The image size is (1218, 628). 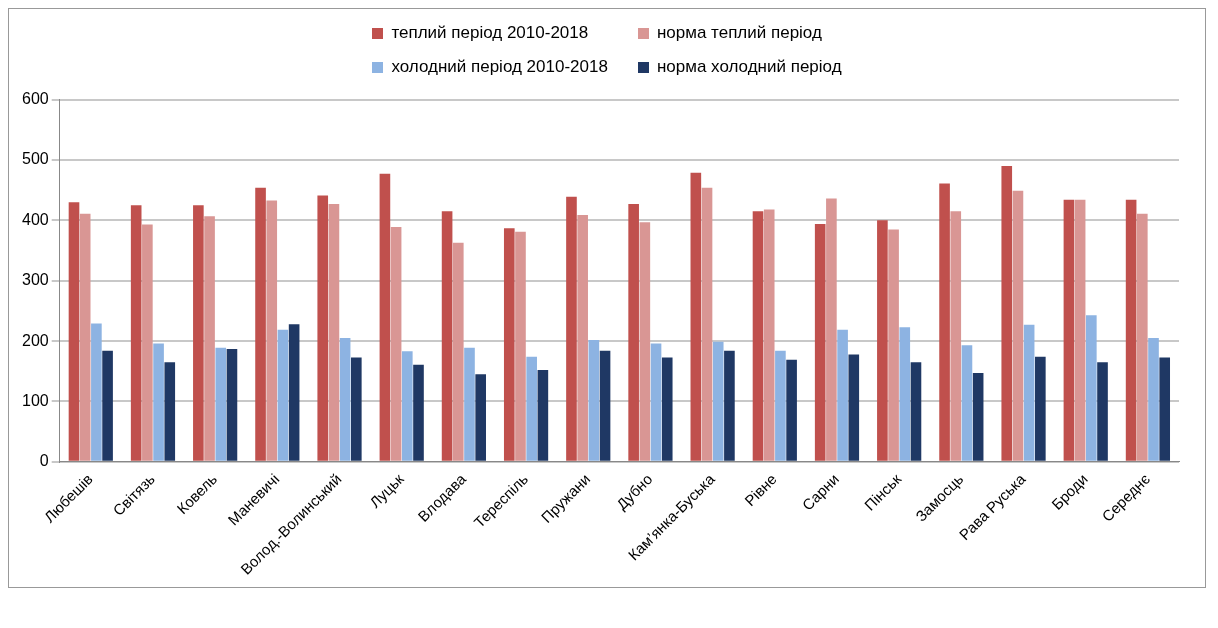 What do you see at coordinates (499, 67) in the screenshot?
I see `legend-label: холодний період 2010-2018` at bounding box center [499, 67].